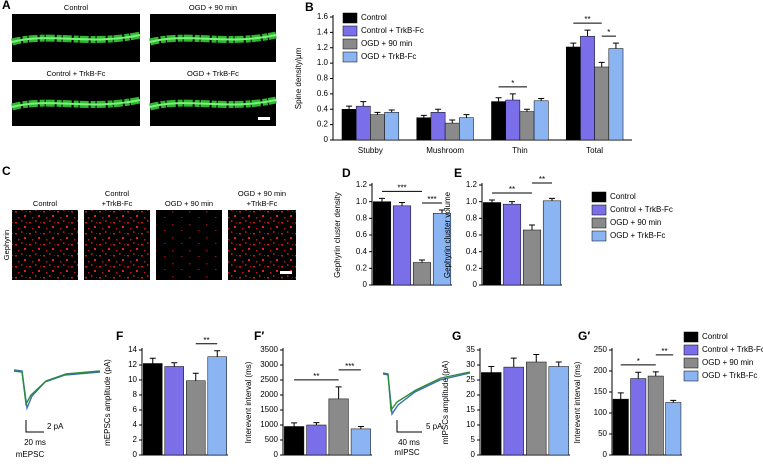  I want to click on y-tick-label: 1000, so click(269, 424).